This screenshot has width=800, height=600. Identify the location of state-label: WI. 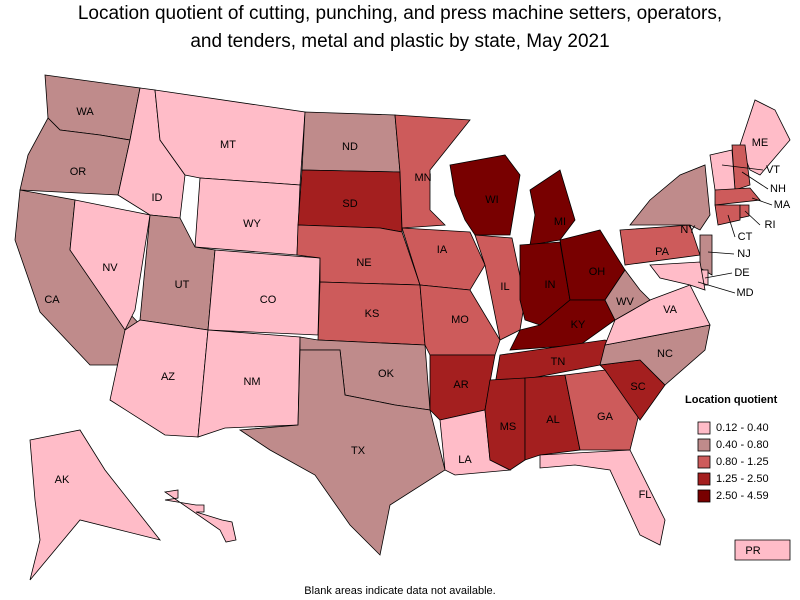
(491, 200).